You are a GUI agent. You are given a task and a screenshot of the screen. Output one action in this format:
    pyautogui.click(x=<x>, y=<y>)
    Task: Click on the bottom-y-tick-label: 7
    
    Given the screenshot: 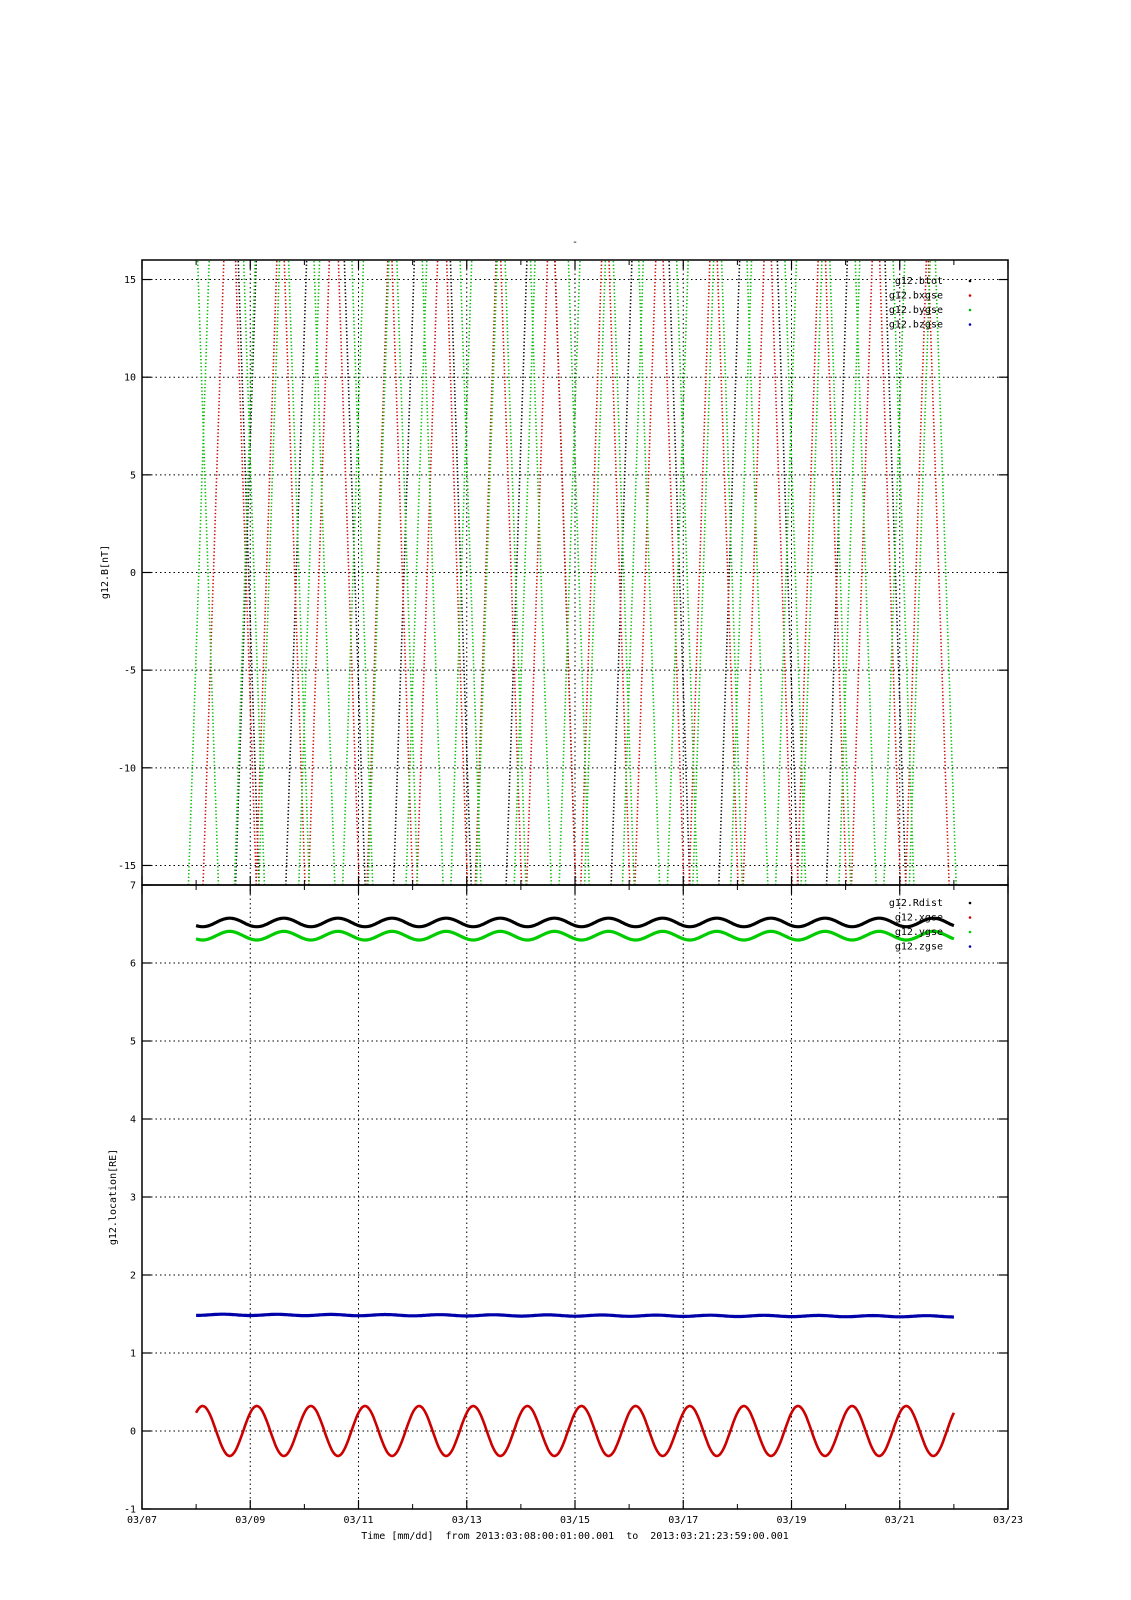 What is the action you would take?
    pyautogui.click(x=133, y=886)
    